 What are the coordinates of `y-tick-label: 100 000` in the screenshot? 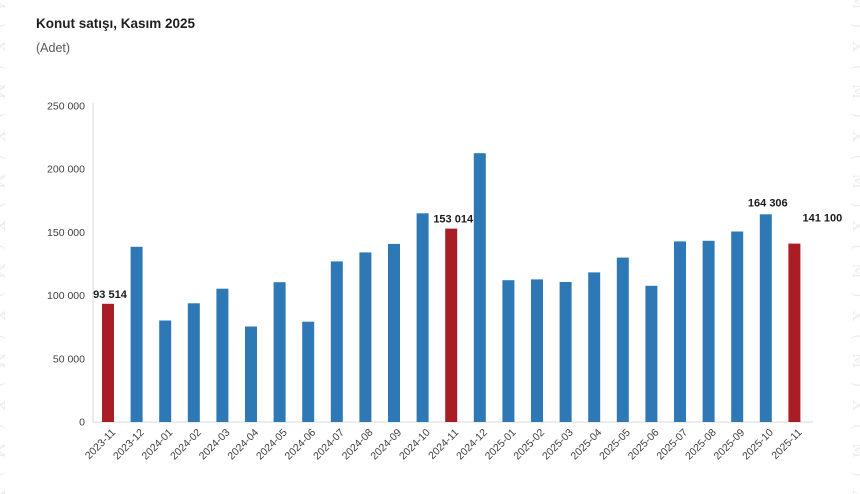 It's located at (66, 296).